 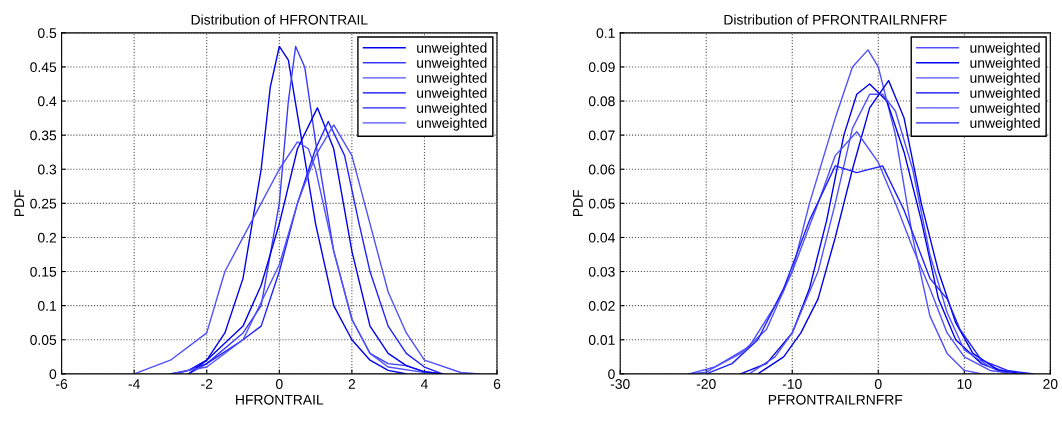 What do you see at coordinates (47, 169) in the screenshot?
I see `y-tick-label: 0.3` at bounding box center [47, 169].